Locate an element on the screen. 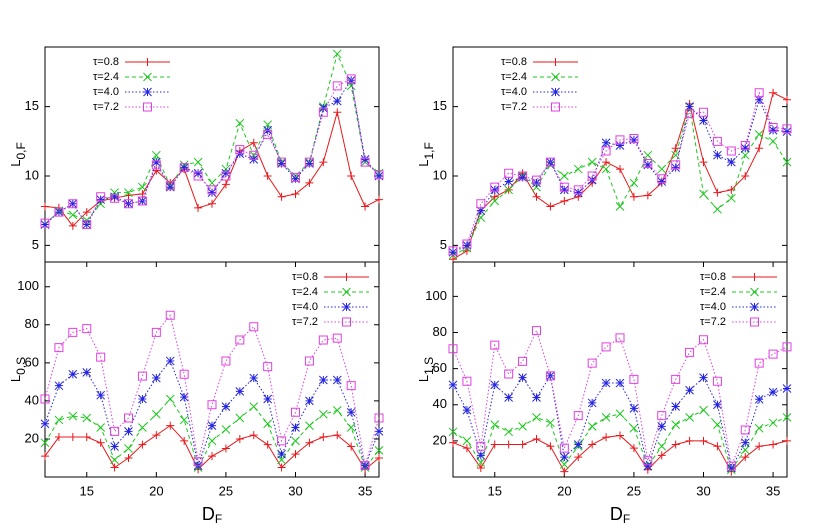  y-tick-label: 20 is located at coordinates (440, 439).